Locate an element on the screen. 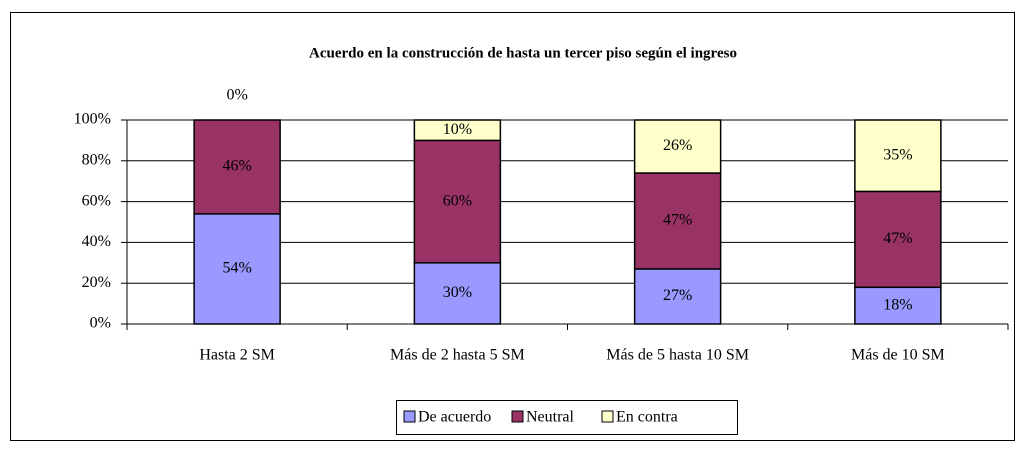  legend-label: En contra is located at coordinates (647, 417).